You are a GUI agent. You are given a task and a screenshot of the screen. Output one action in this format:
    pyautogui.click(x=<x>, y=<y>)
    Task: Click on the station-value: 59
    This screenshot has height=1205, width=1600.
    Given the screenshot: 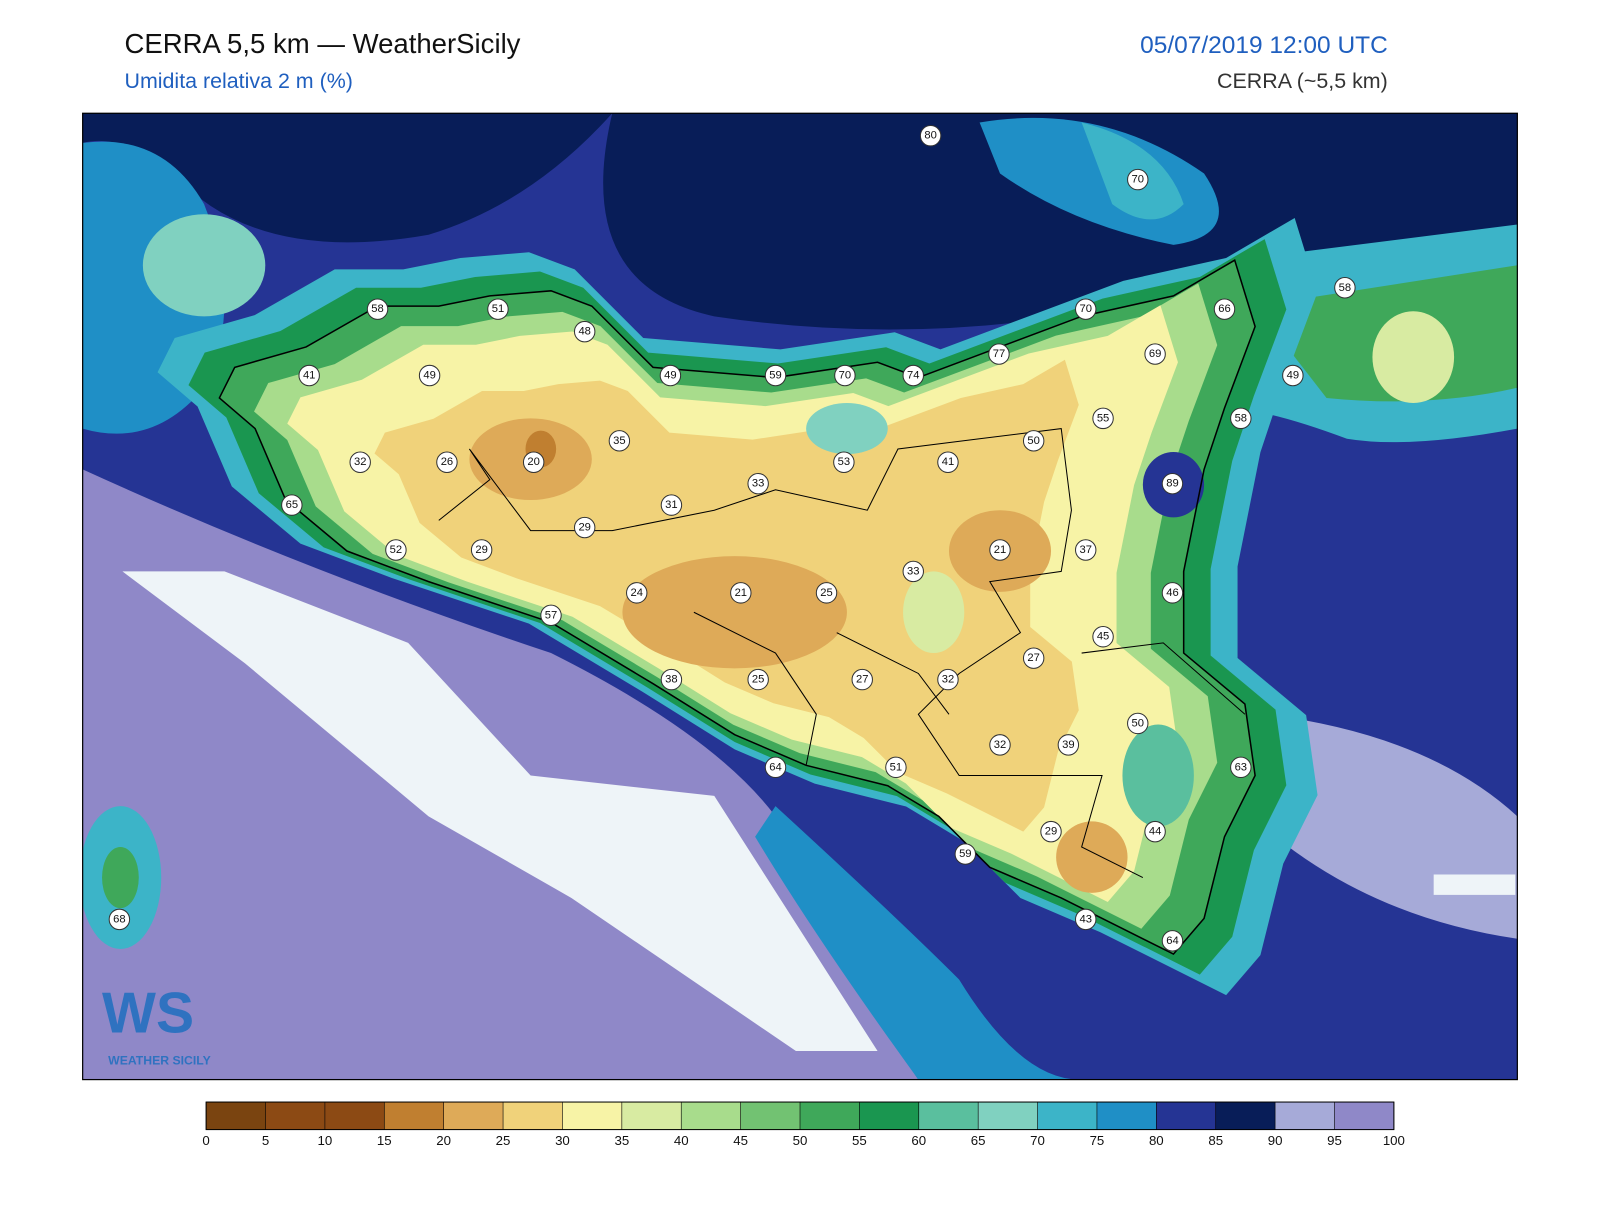 What is the action you would take?
    pyautogui.click(x=965, y=854)
    